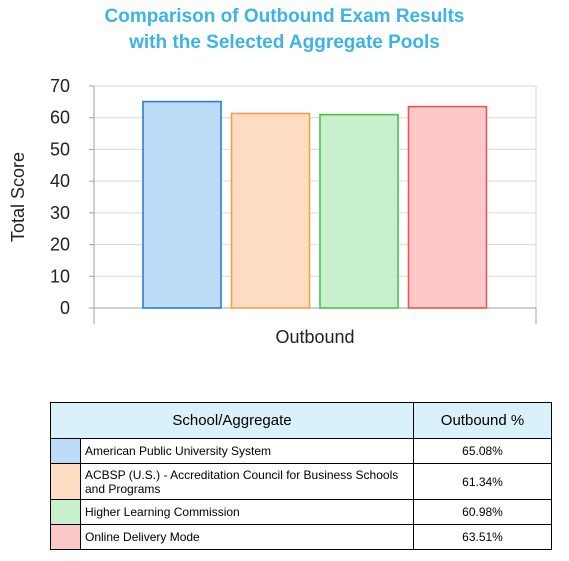 The height and width of the screenshot is (561, 569). What do you see at coordinates (314, 337) in the screenshot?
I see `x-category-label: Outbound` at bounding box center [314, 337].